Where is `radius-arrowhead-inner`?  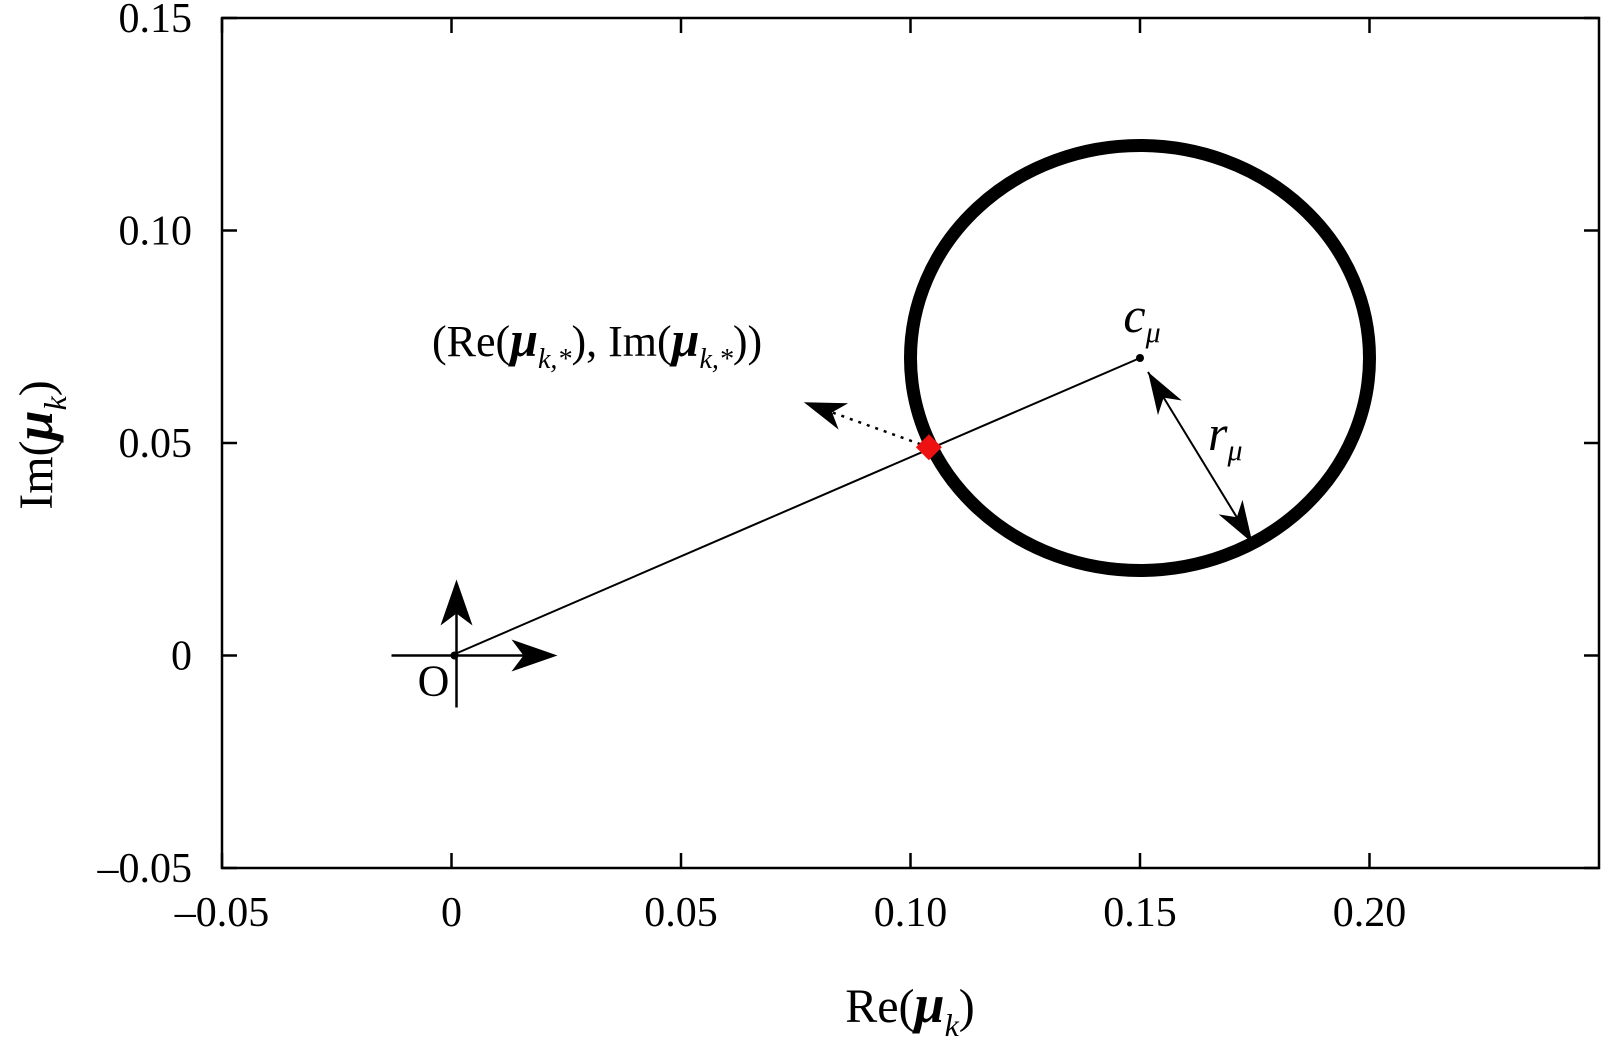 radius-arrowhead-inner is located at coordinates (1165, 394).